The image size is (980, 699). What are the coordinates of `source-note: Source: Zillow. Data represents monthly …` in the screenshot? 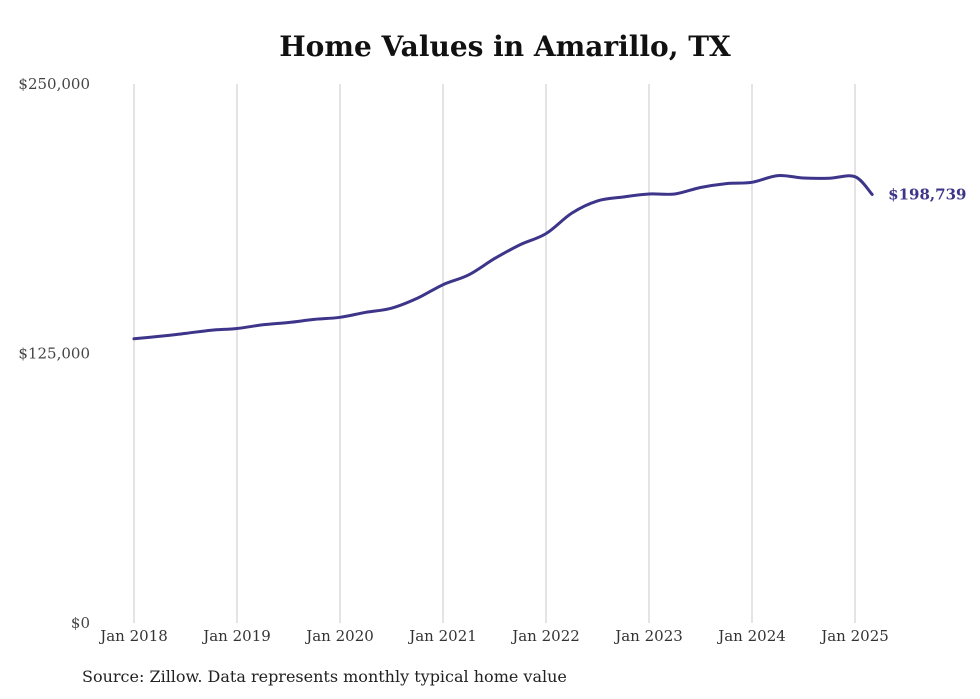 It's located at (324, 676).